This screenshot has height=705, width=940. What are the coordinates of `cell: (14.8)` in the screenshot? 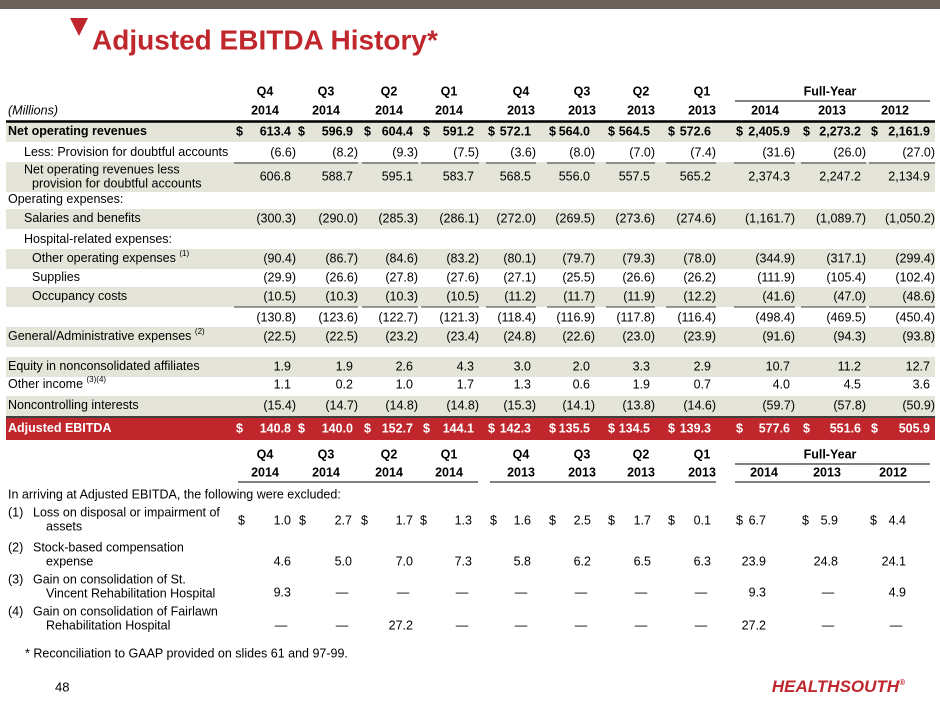 It's located at (462, 405).